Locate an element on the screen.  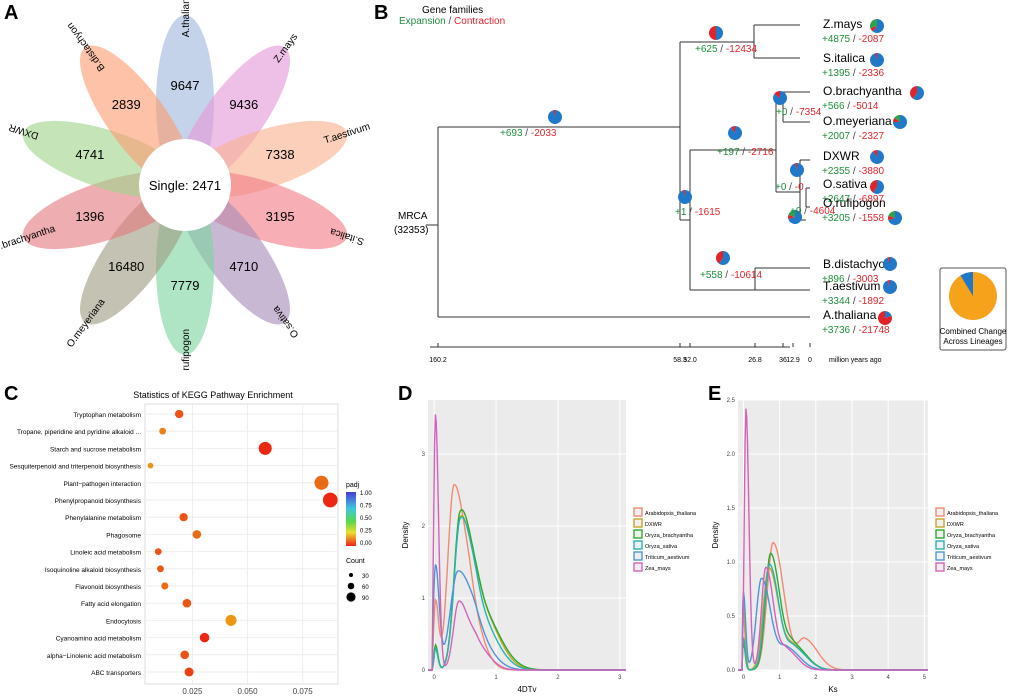
padj-tick-label: 1.00 is located at coordinates (366, 494).